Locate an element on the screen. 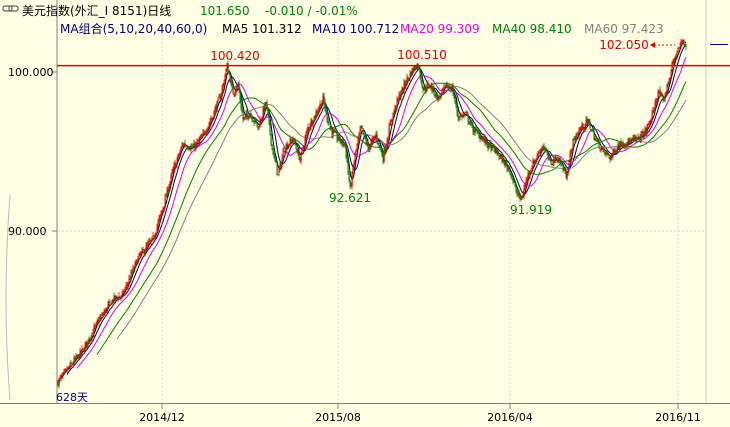 The width and height of the screenshot is (730, 427). x-tick-label: 2016/04 is located at coordinates (510, 417).